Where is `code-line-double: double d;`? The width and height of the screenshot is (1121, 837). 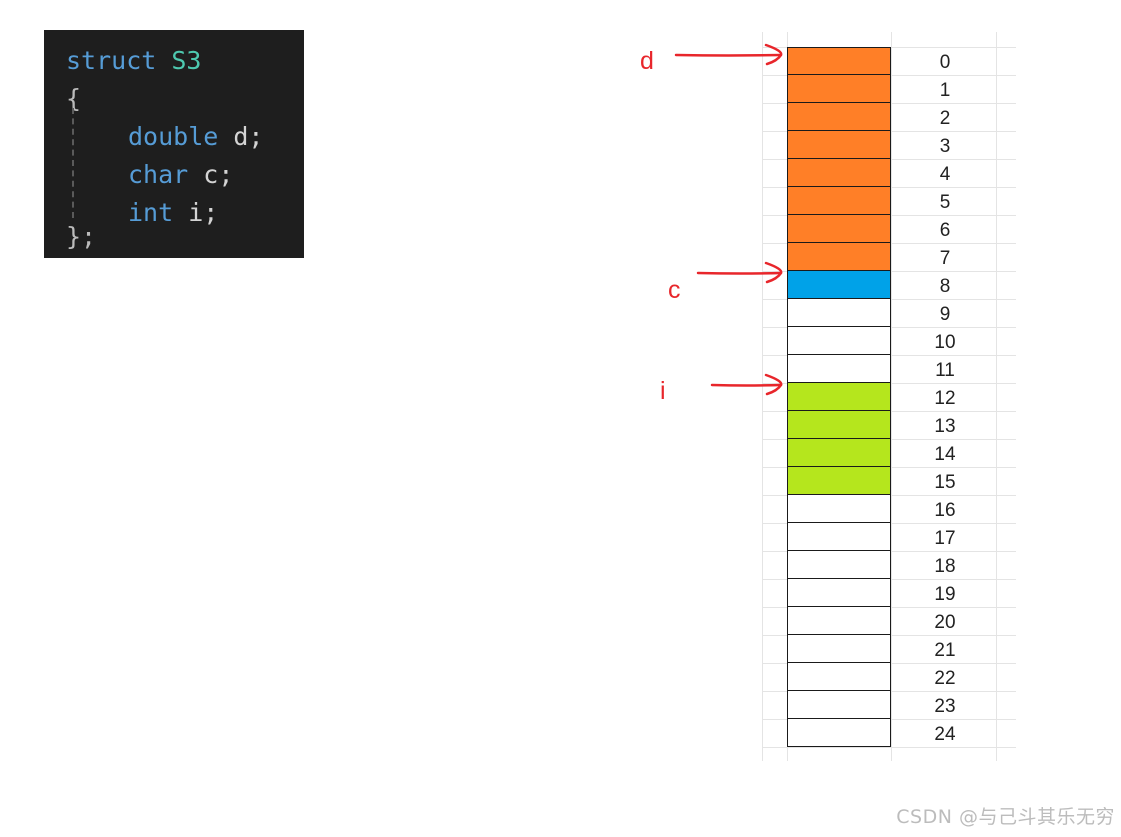
code-line-double: double d; is located at coordinates (195, 137).